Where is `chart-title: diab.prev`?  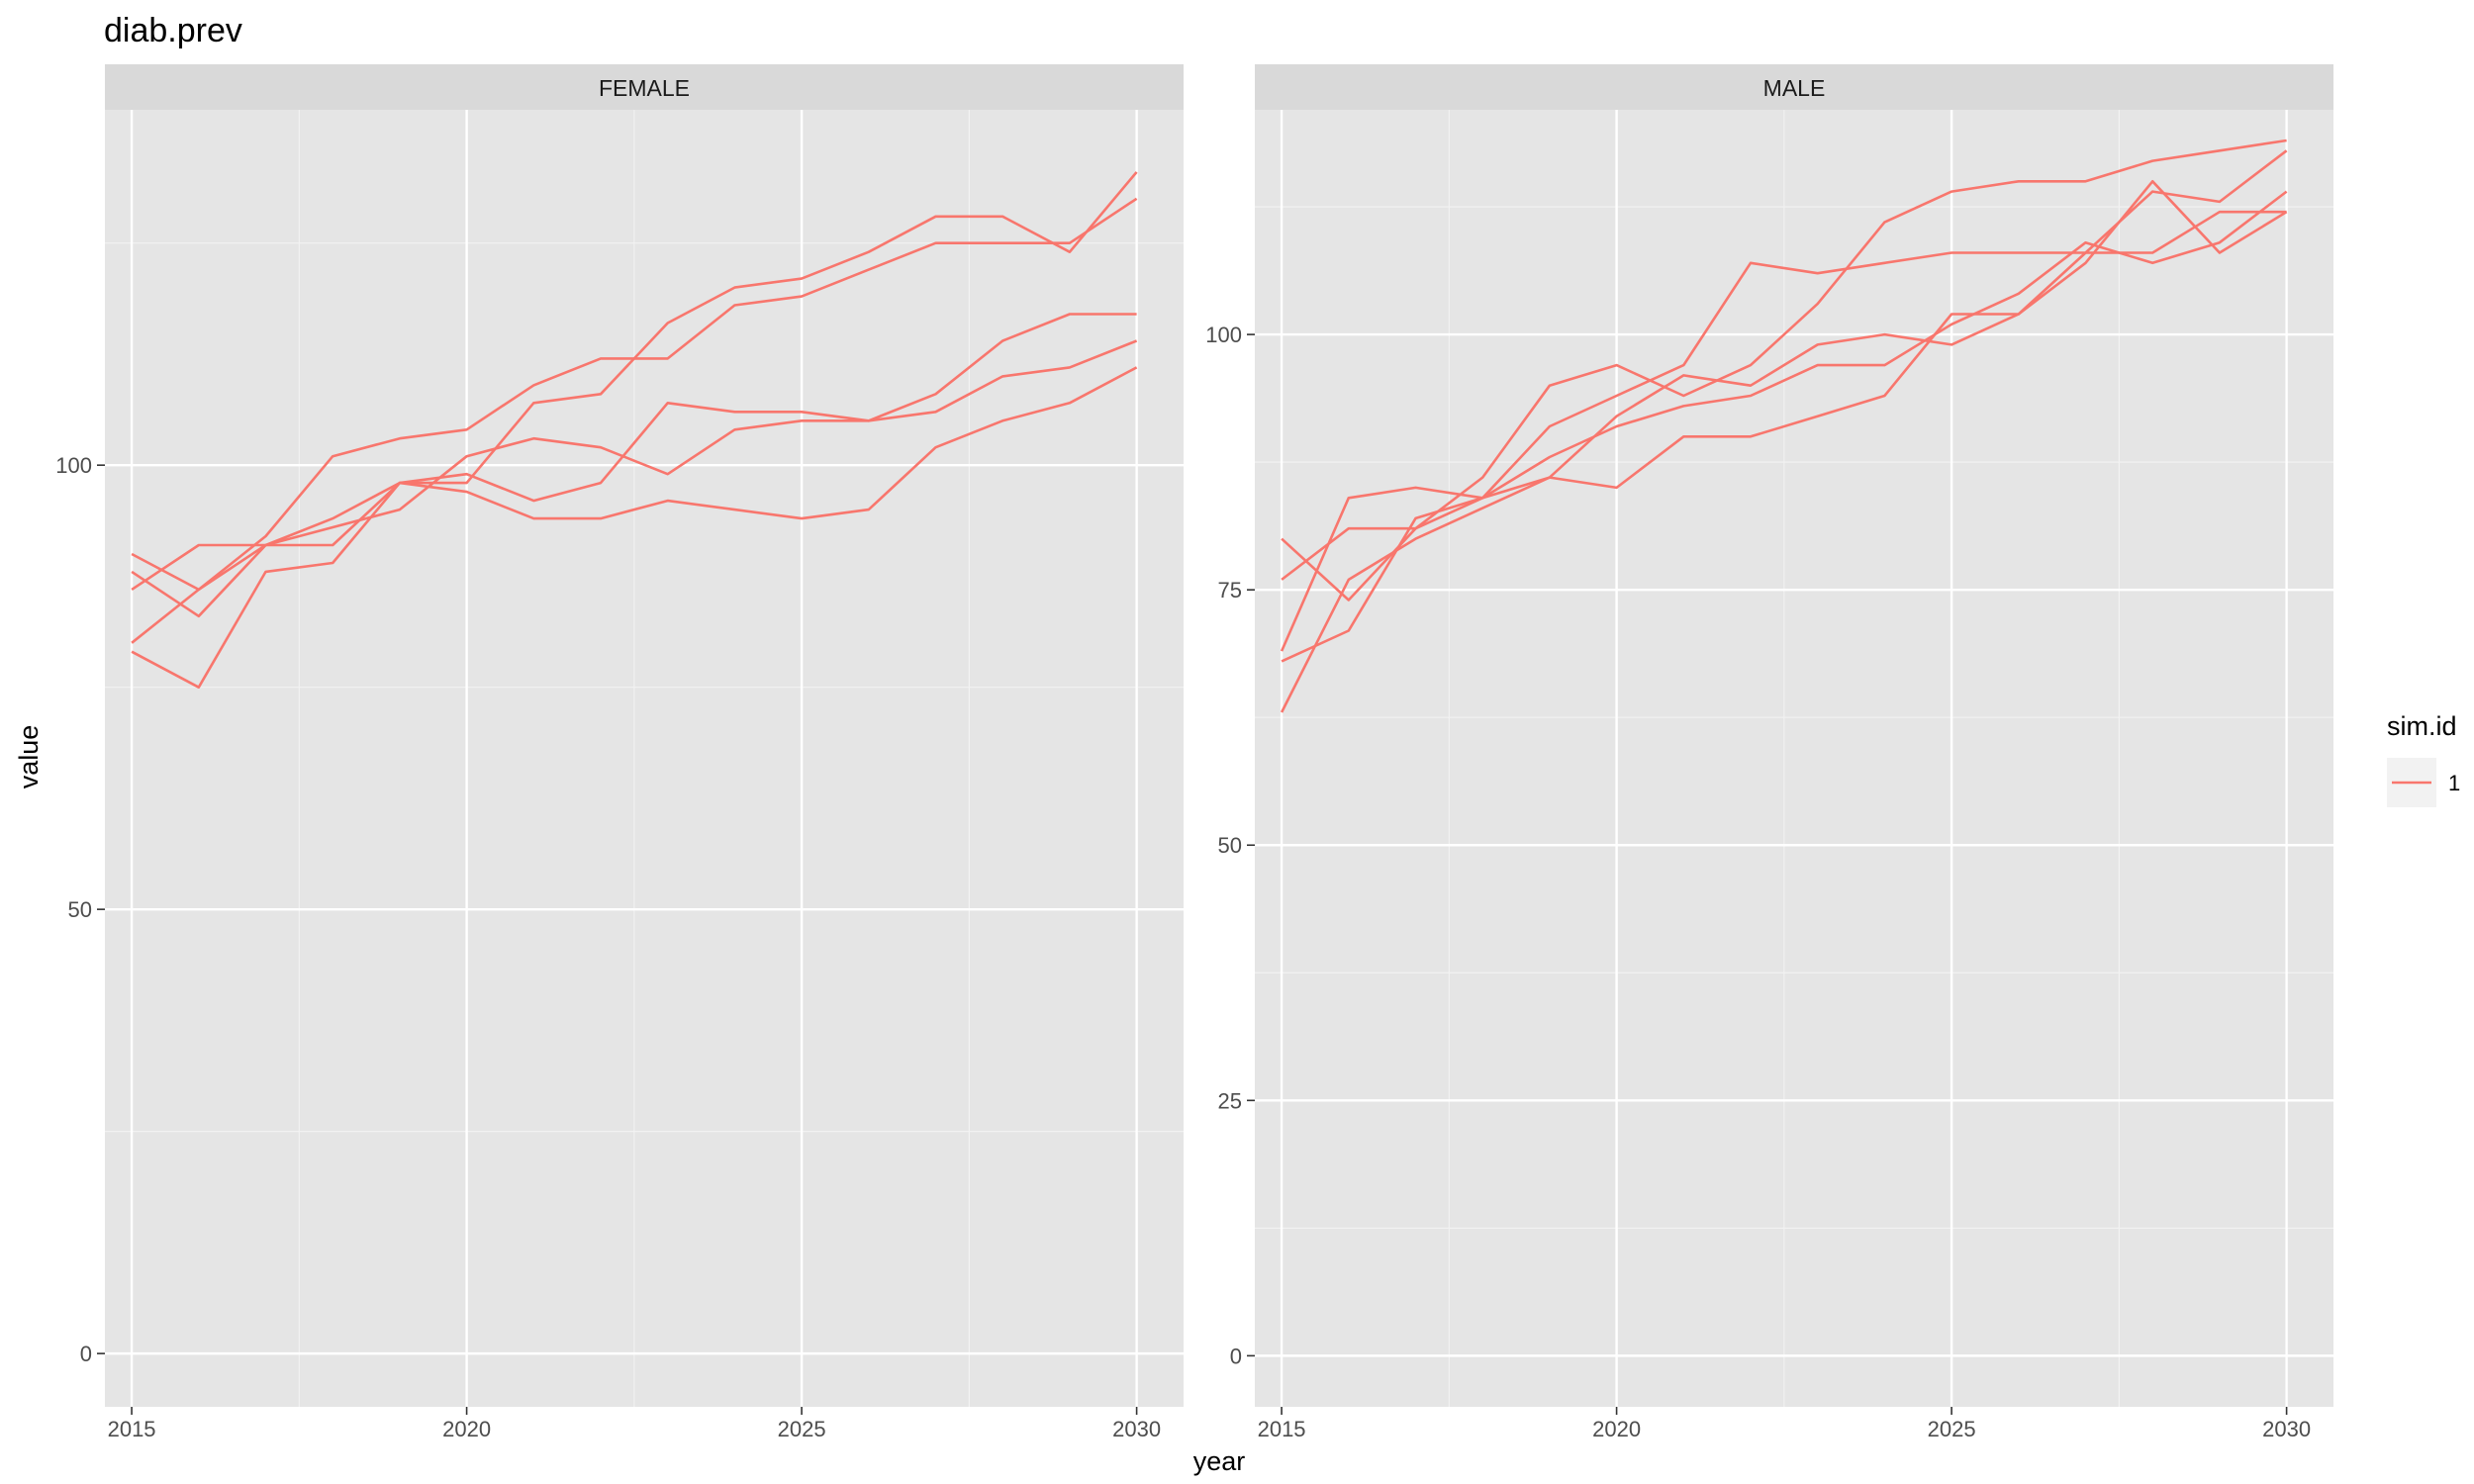
chart-title: diab.prev is located at coordinates (173, 30).